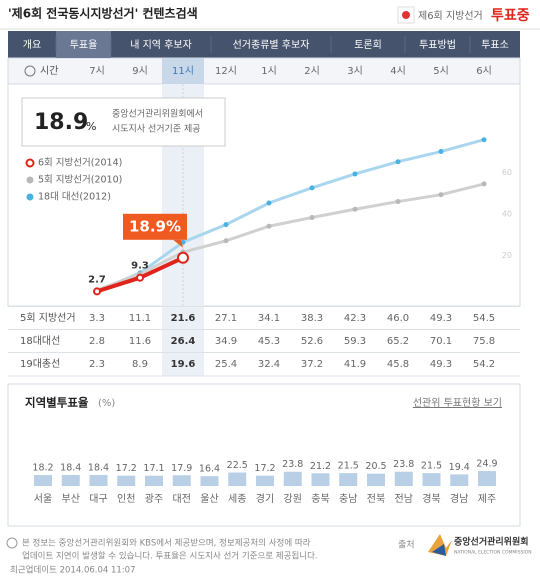 This screenshot has height=579, width=540. I want to click on link: 선관위 투표현황 보기, so click(457, 402).